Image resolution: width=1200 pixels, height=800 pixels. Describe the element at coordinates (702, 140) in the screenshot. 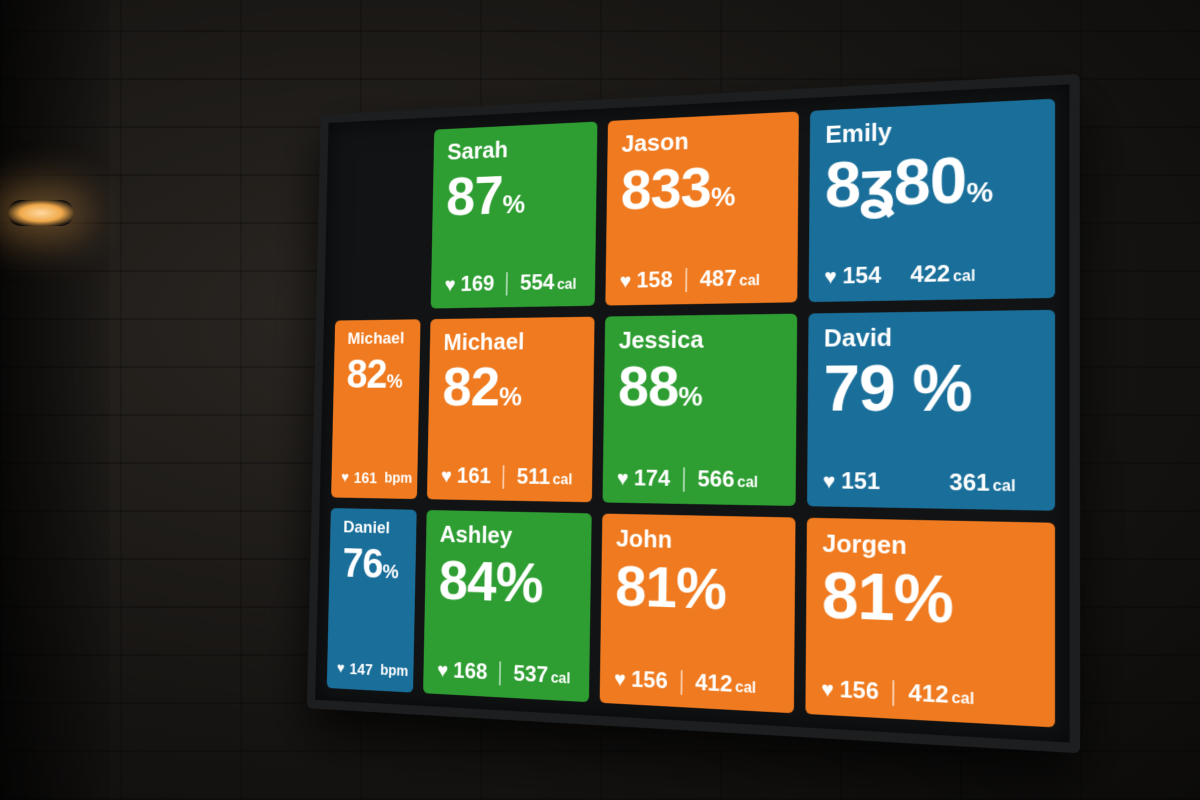

I see `participant-name: Jason` at that location.